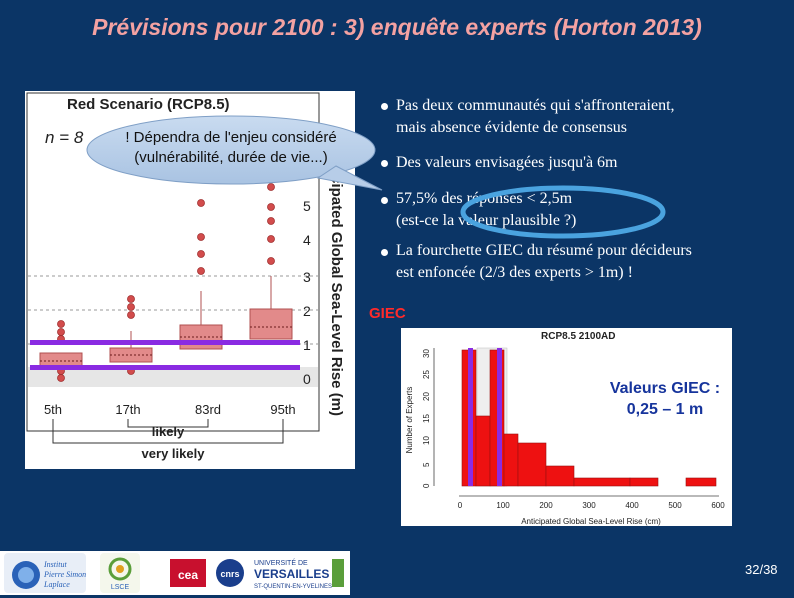  I want to click on cea-logo: cea, so click(188, 573).